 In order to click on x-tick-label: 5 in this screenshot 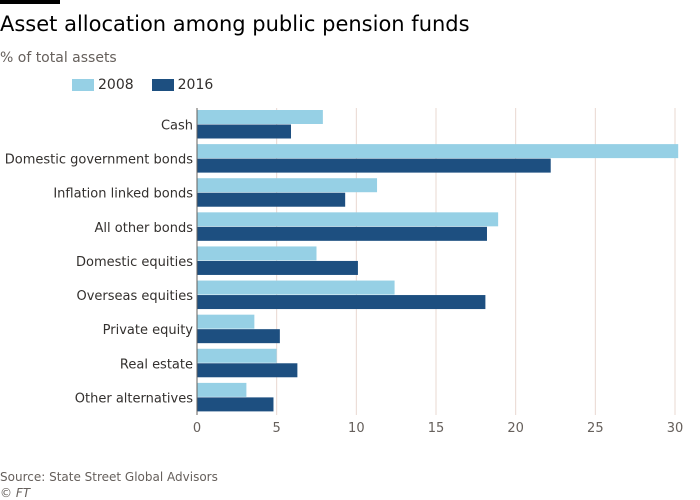, I will do `click(277, 428)`.